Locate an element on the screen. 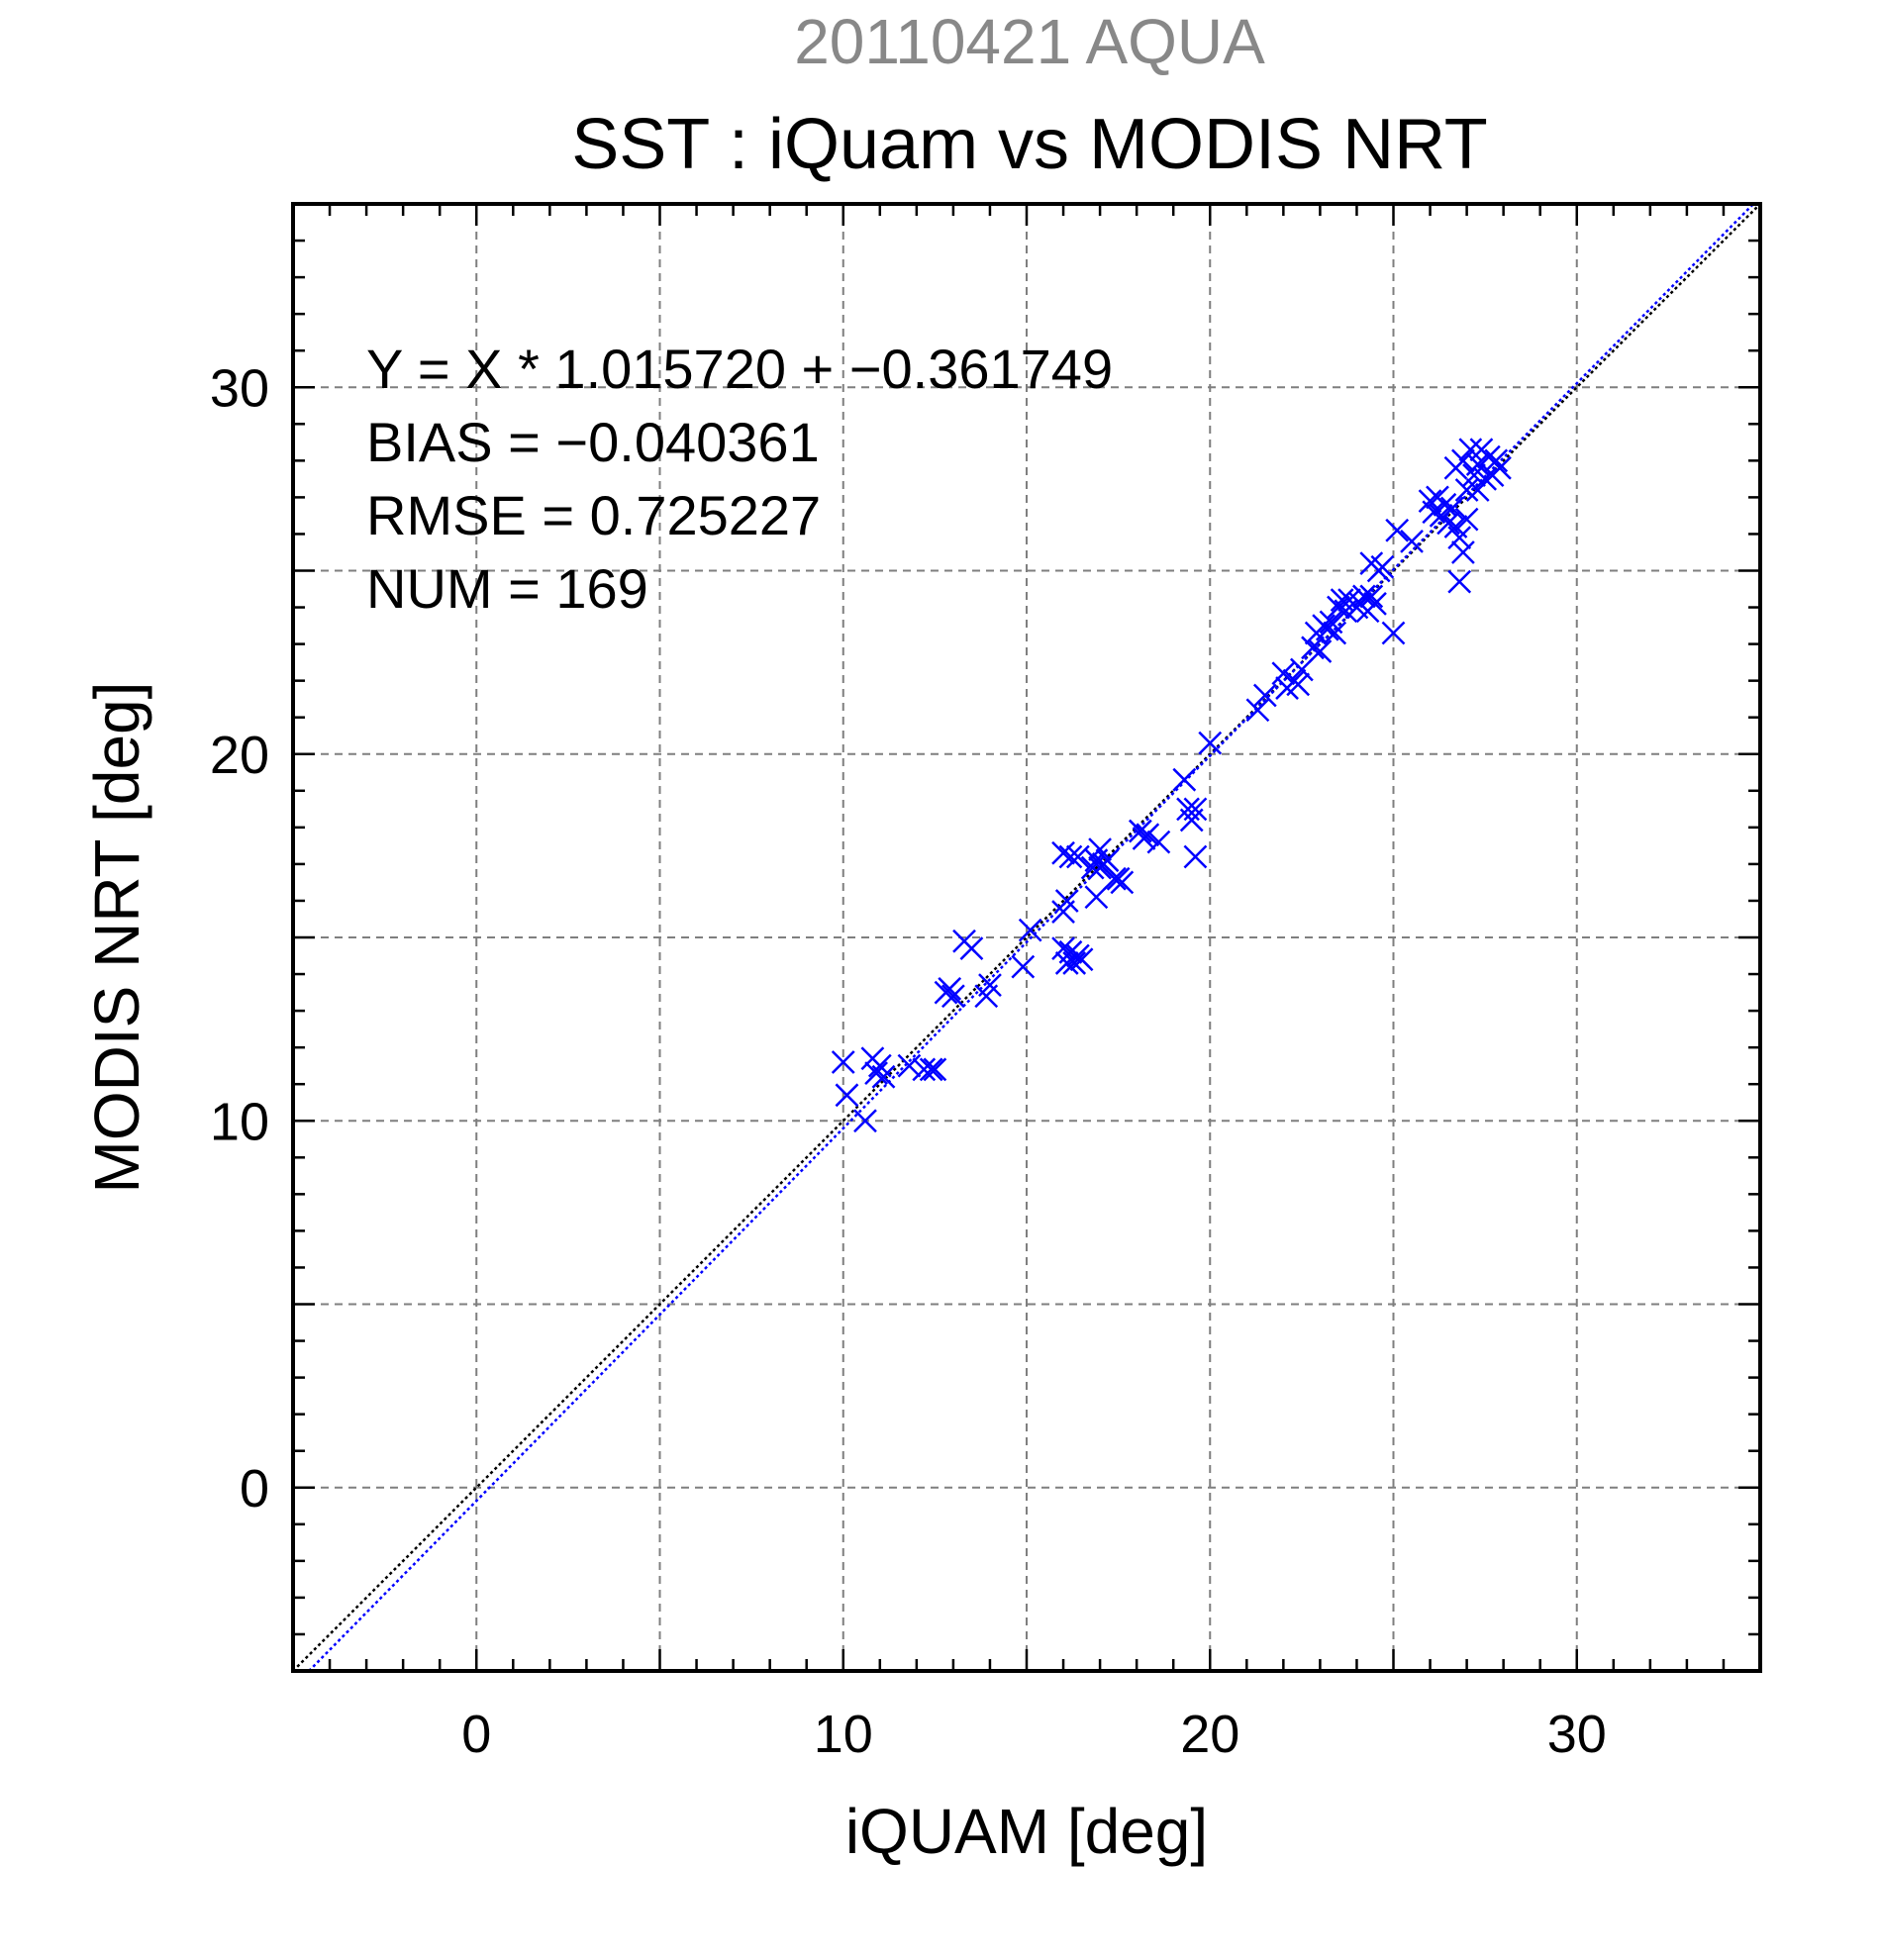 This screenshot has width=1881, height=1960. chart-title: SST : iQuam vs MODIS NRT is located at coordinates (1030, 144).